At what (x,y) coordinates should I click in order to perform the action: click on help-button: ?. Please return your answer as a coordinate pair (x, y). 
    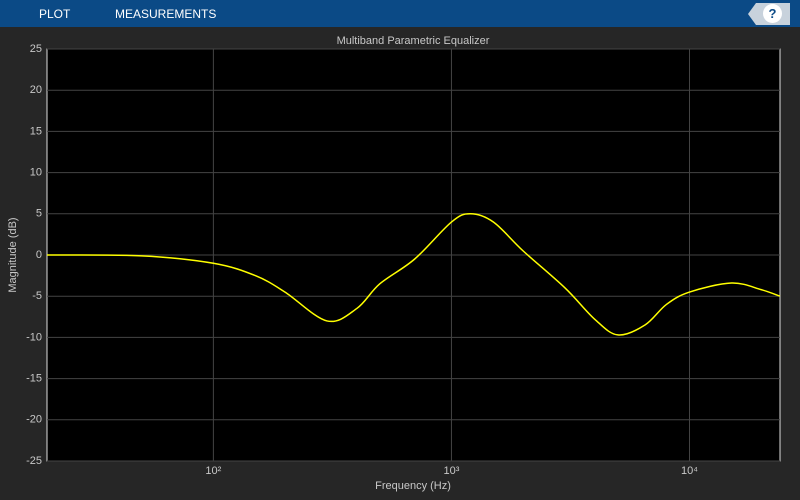
    Looking at the image, I should click on (772, 13).